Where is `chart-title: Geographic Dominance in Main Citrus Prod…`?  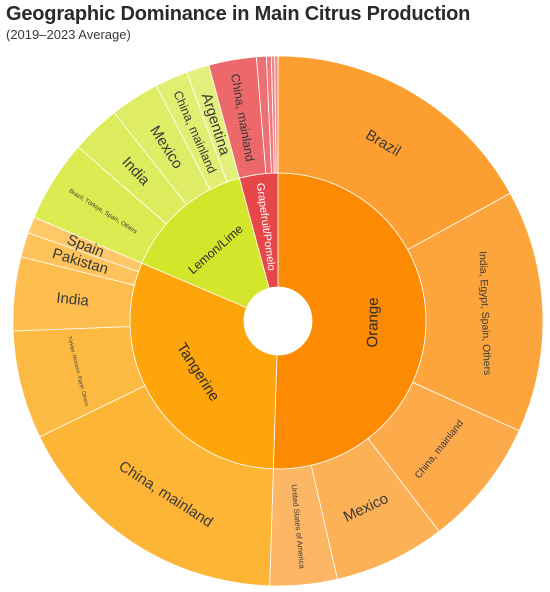
chart-title: Geographic Dominance in Main Citrus Prod… is located at coordinates (238, 14).